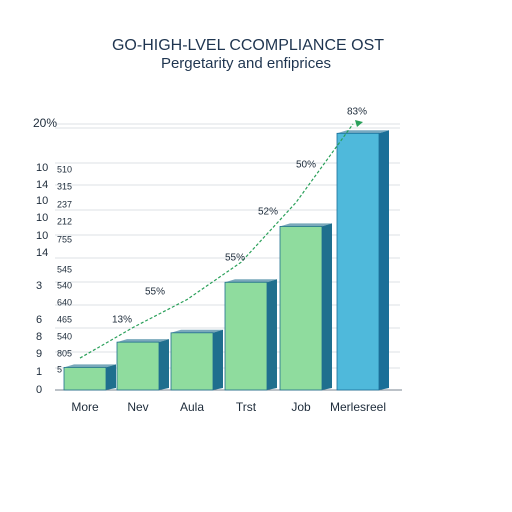 The image size is (512, 512). I want to click on y-axis-label-secondary: 237, so click(64, 204).